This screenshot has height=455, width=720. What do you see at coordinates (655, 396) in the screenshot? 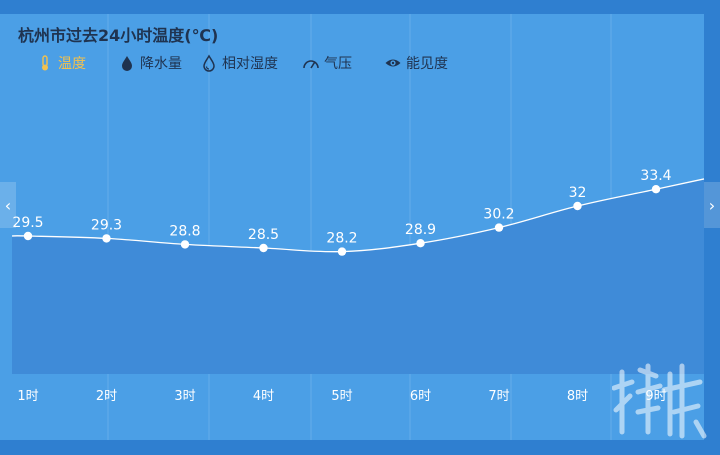
I see `x-tick-label: 9时` at bounding box center [655, 396].